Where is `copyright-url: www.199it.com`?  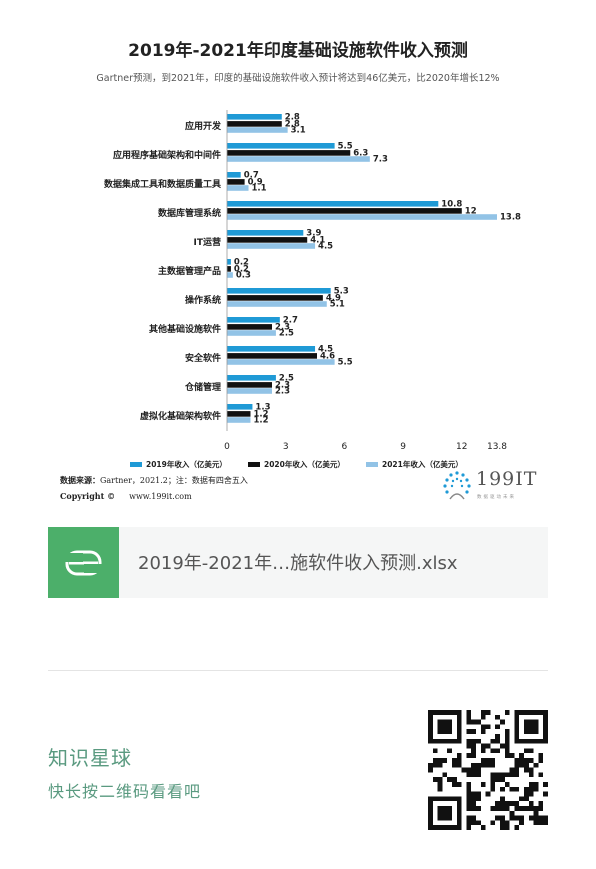 copyright-url: www.199it.com is located at coordinates (160, 496).